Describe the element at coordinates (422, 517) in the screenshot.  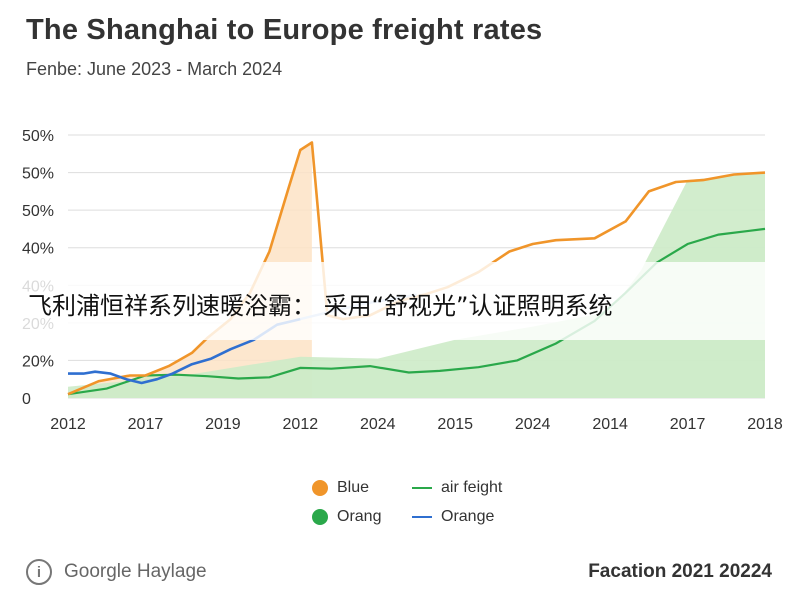
I see `legend-marker-blue-line` at that location.